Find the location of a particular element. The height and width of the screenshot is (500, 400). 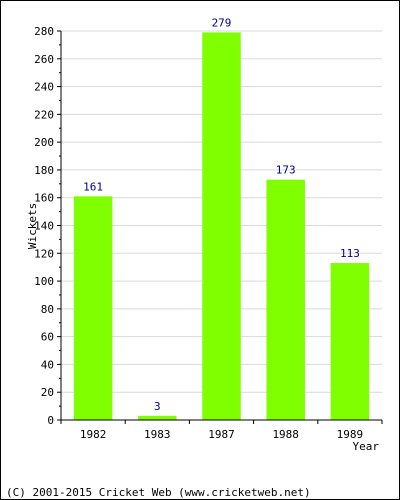

x-tick-label: 1989 is located at coordinates (350, 434).